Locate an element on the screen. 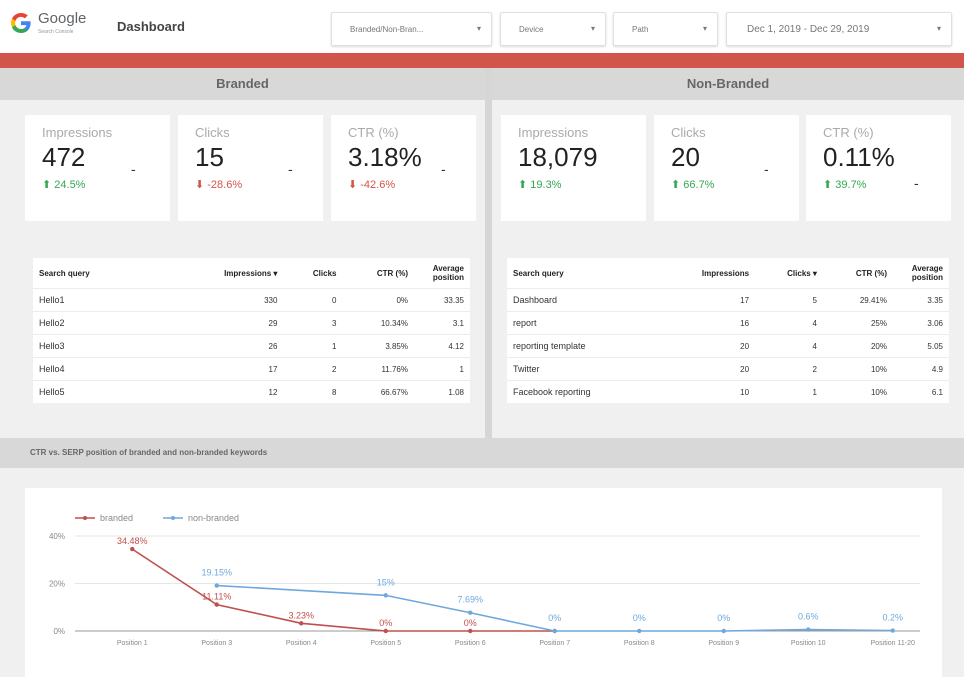 This screenshot has height=677, width=964. table-row: Dashboard 17 5 29.41% 3.35 is located at coordinates (728, 300).